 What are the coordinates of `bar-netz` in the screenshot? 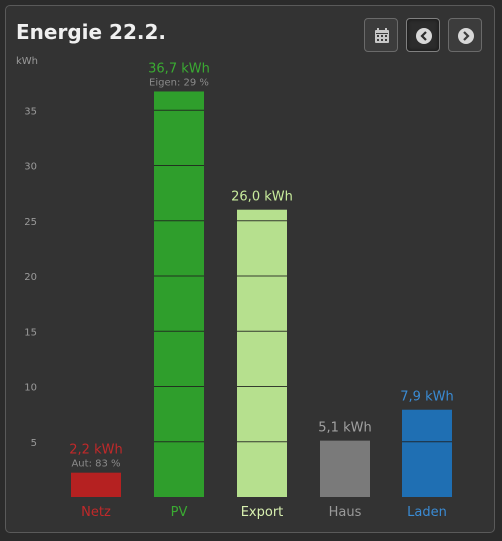 It's located at (96, 484).